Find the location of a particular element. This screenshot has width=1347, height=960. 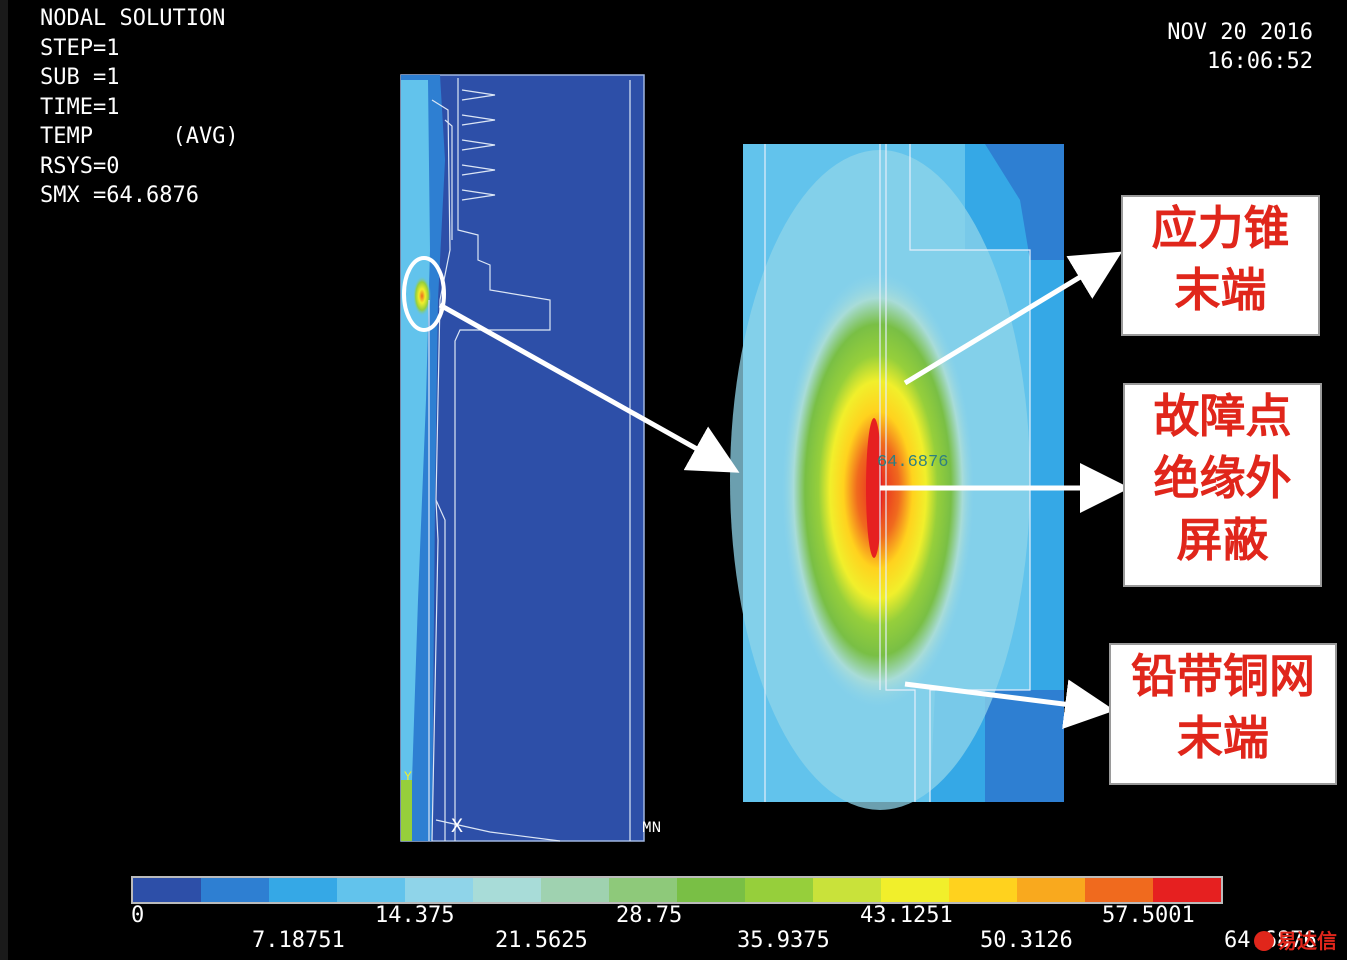

legend-tick-0: 0 is located at coordinates (138, 915).